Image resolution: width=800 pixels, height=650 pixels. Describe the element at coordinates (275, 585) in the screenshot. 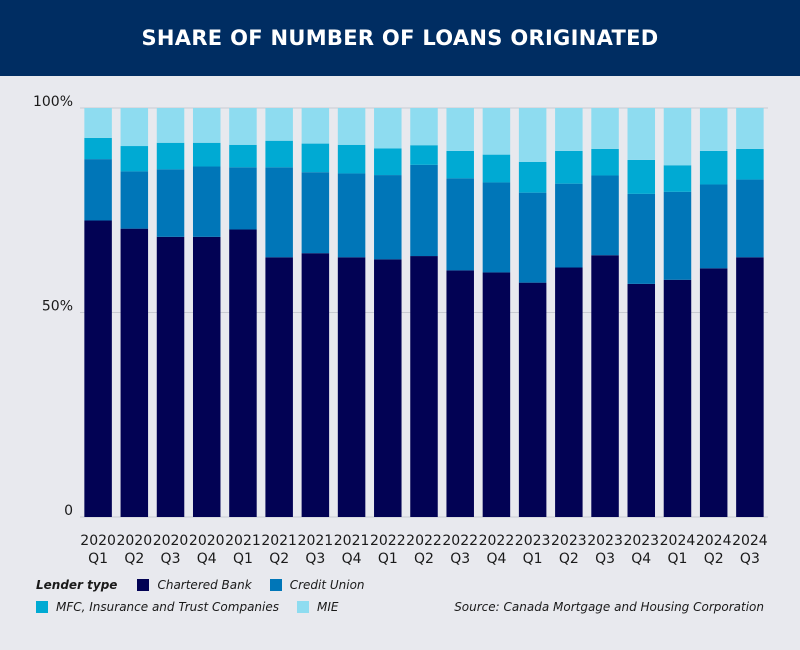

I see `legend-swatch-credit-union` at that location.